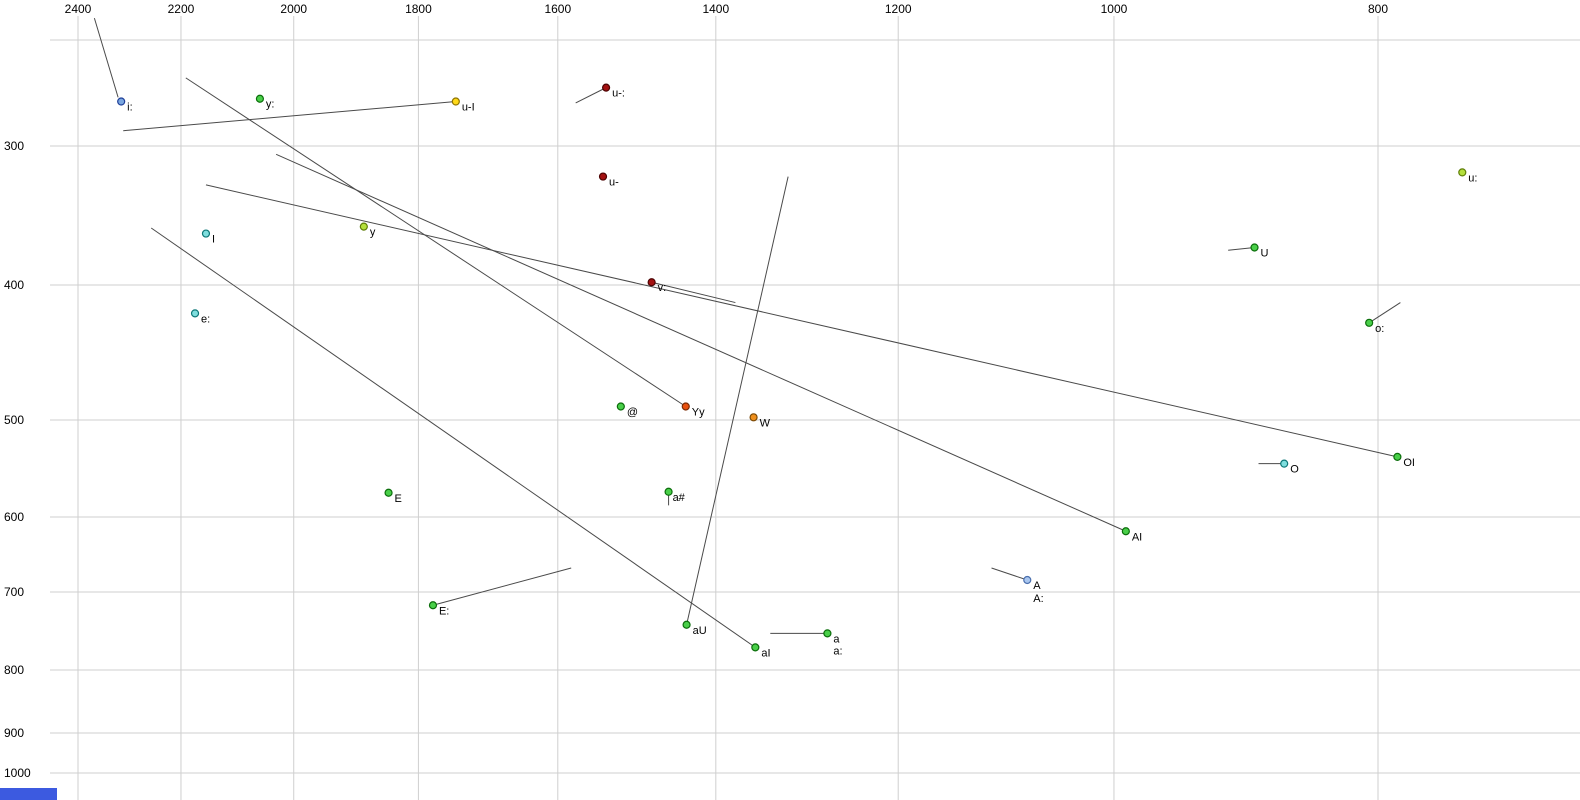  I want to click on vowel-label: a#, so click(679, 498).